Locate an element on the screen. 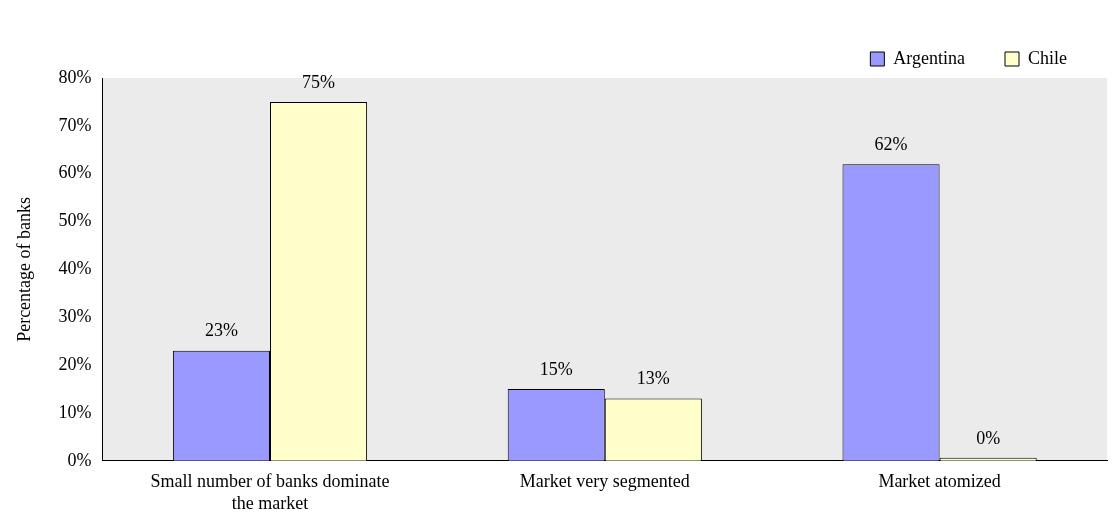  data-label: 13% is located at coordinates (653, 378).